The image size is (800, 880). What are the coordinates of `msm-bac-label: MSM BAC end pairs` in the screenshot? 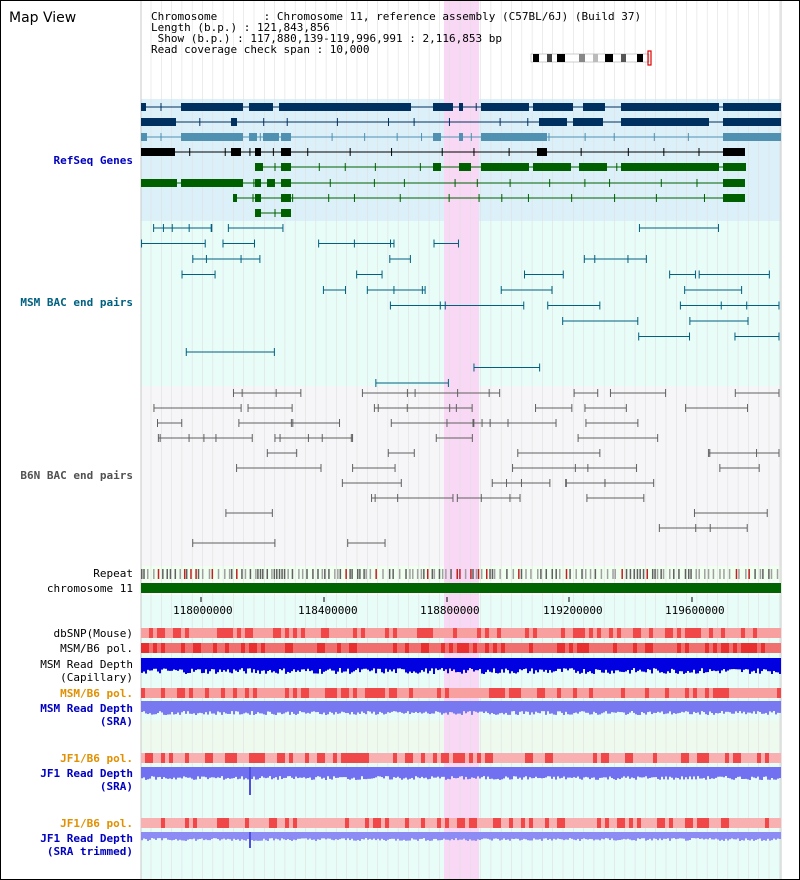 It's located at (76, 302).